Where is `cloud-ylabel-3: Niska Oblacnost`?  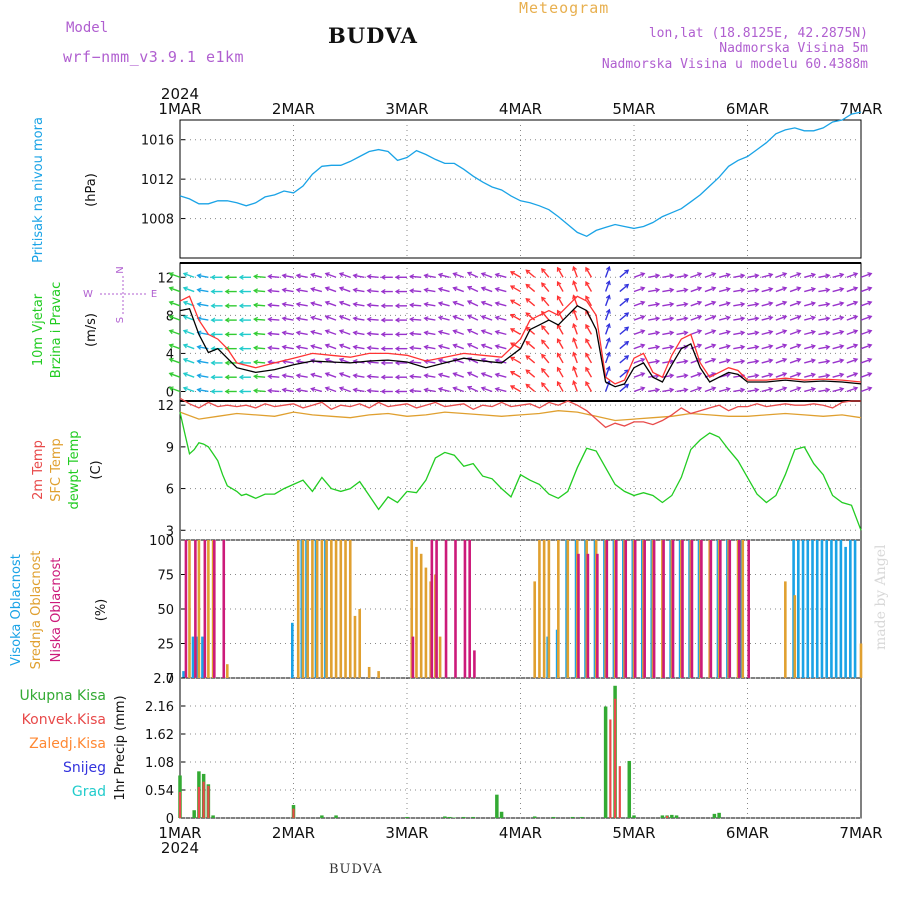 cloud-ylabel-3: Niska Oblacnost is located at coordinates (56, 610).